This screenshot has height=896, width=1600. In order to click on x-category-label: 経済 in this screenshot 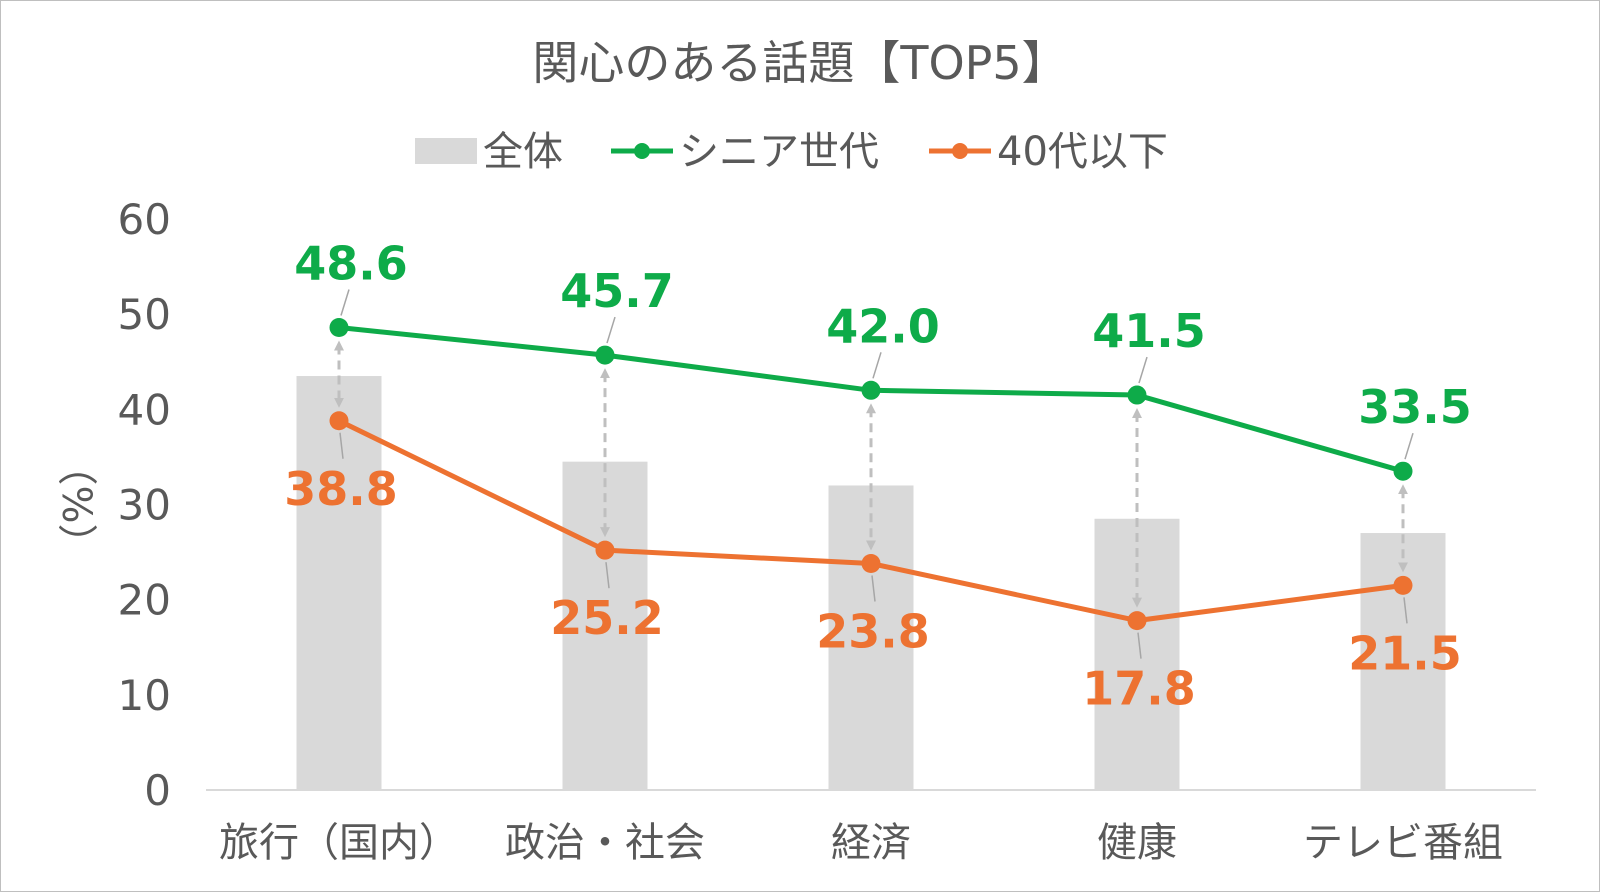, I will do `click(871, 843)`.